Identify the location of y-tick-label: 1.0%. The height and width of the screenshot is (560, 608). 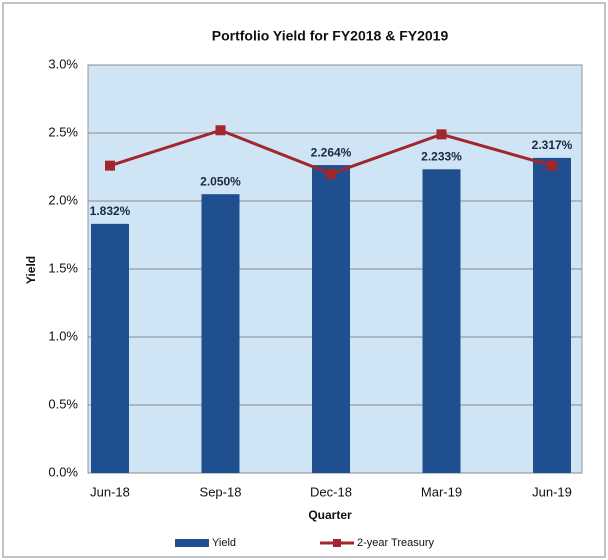
(63, 335).